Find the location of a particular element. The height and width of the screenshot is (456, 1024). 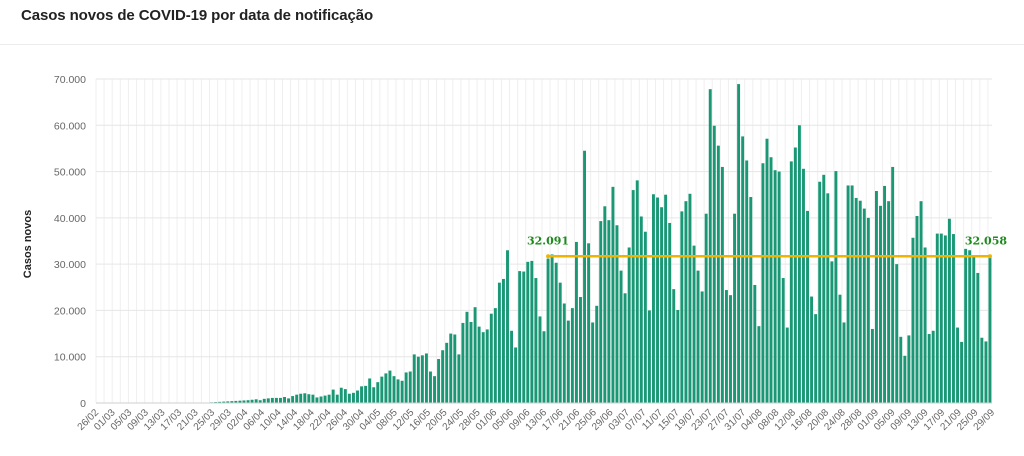

average-line-group: 32.091 32.058 is located at coordinates (767, 246).